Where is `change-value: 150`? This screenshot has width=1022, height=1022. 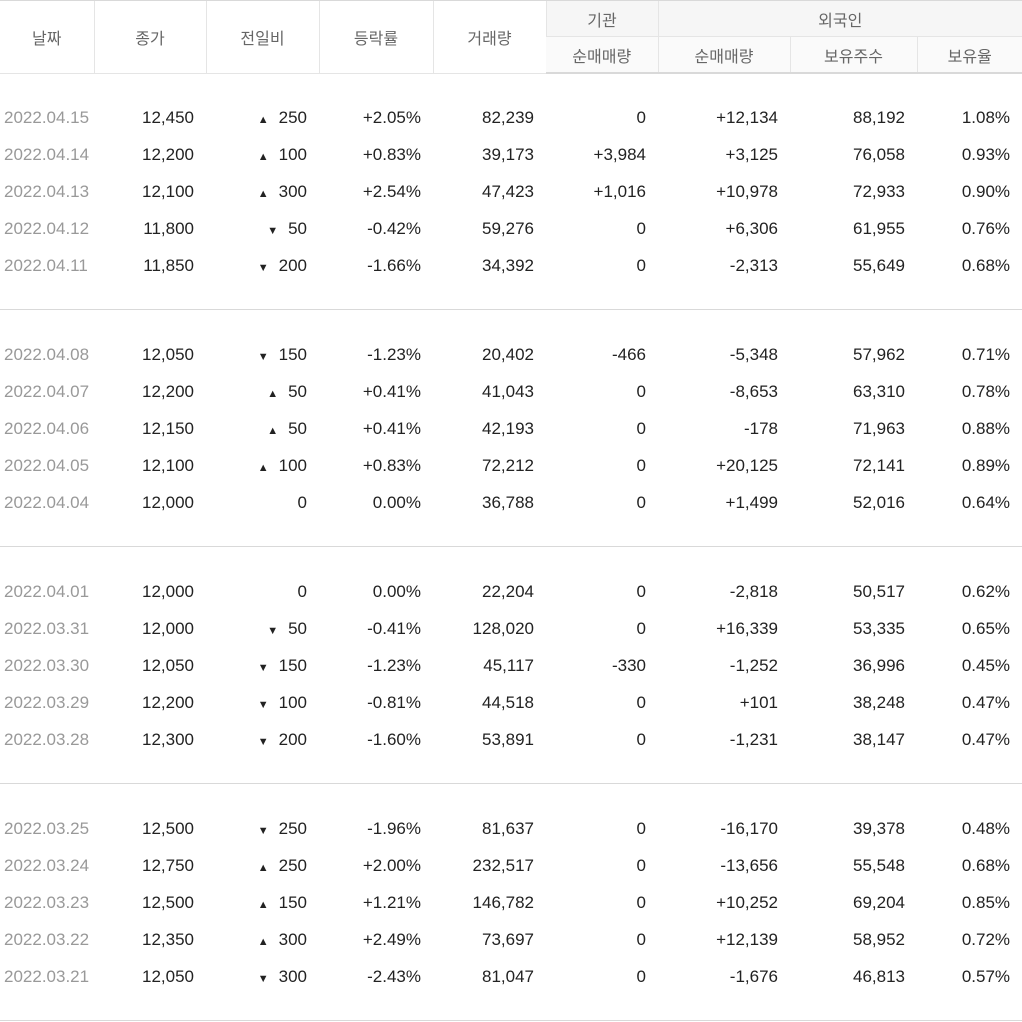 change-value: 150 is located at coordinates (293, 902).